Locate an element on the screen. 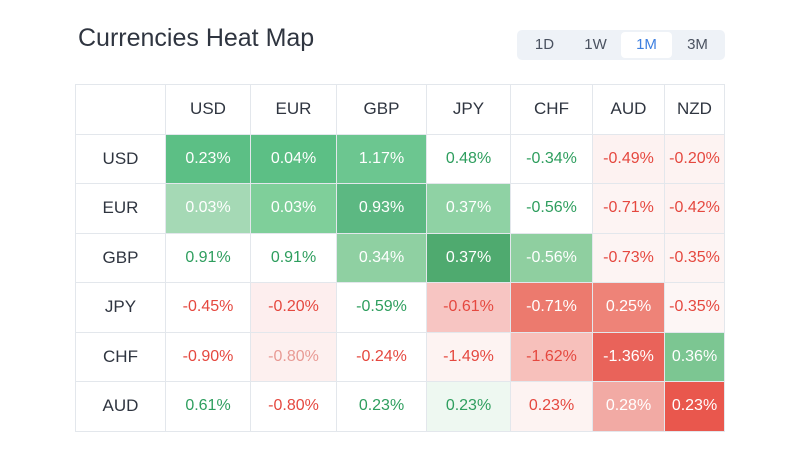 The image size is (800, 470). row-header-jpy: JPY is located at coordinates (120, 307).